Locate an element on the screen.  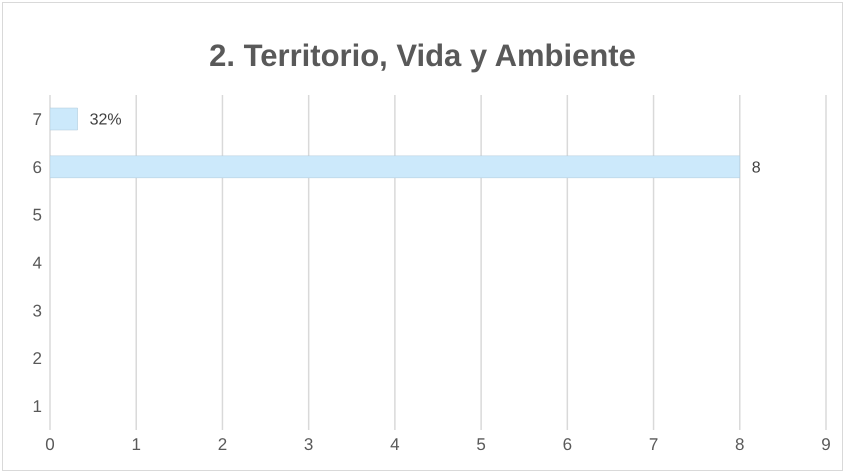
x-tick-label: 9 is located at coordinates (826, 444).